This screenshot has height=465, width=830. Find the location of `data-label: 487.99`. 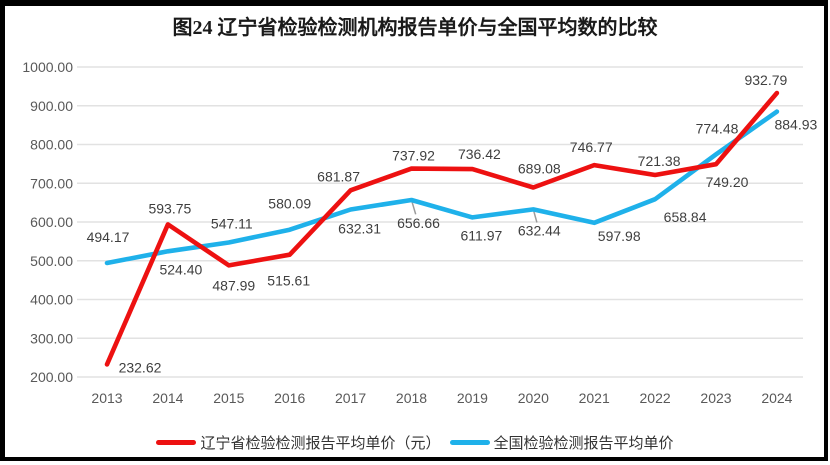

data-label: 487.99 is located at coordinates (233, 285).